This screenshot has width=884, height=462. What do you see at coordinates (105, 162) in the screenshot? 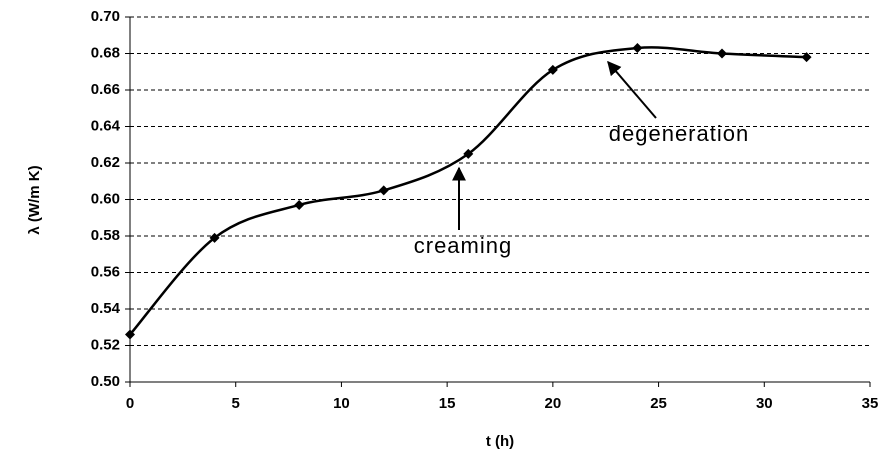
I see `y-tick-label: 0.62` at bounding box center [105, 162].